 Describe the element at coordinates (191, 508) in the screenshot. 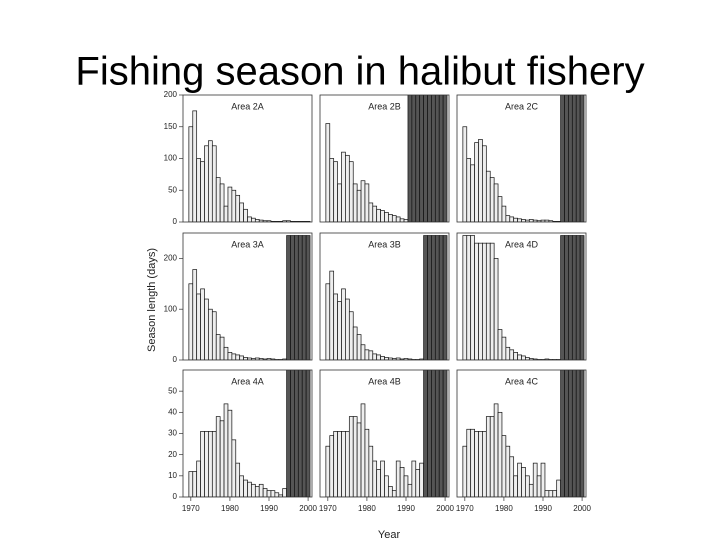

I see `x-tick-label: 1970` at that location.